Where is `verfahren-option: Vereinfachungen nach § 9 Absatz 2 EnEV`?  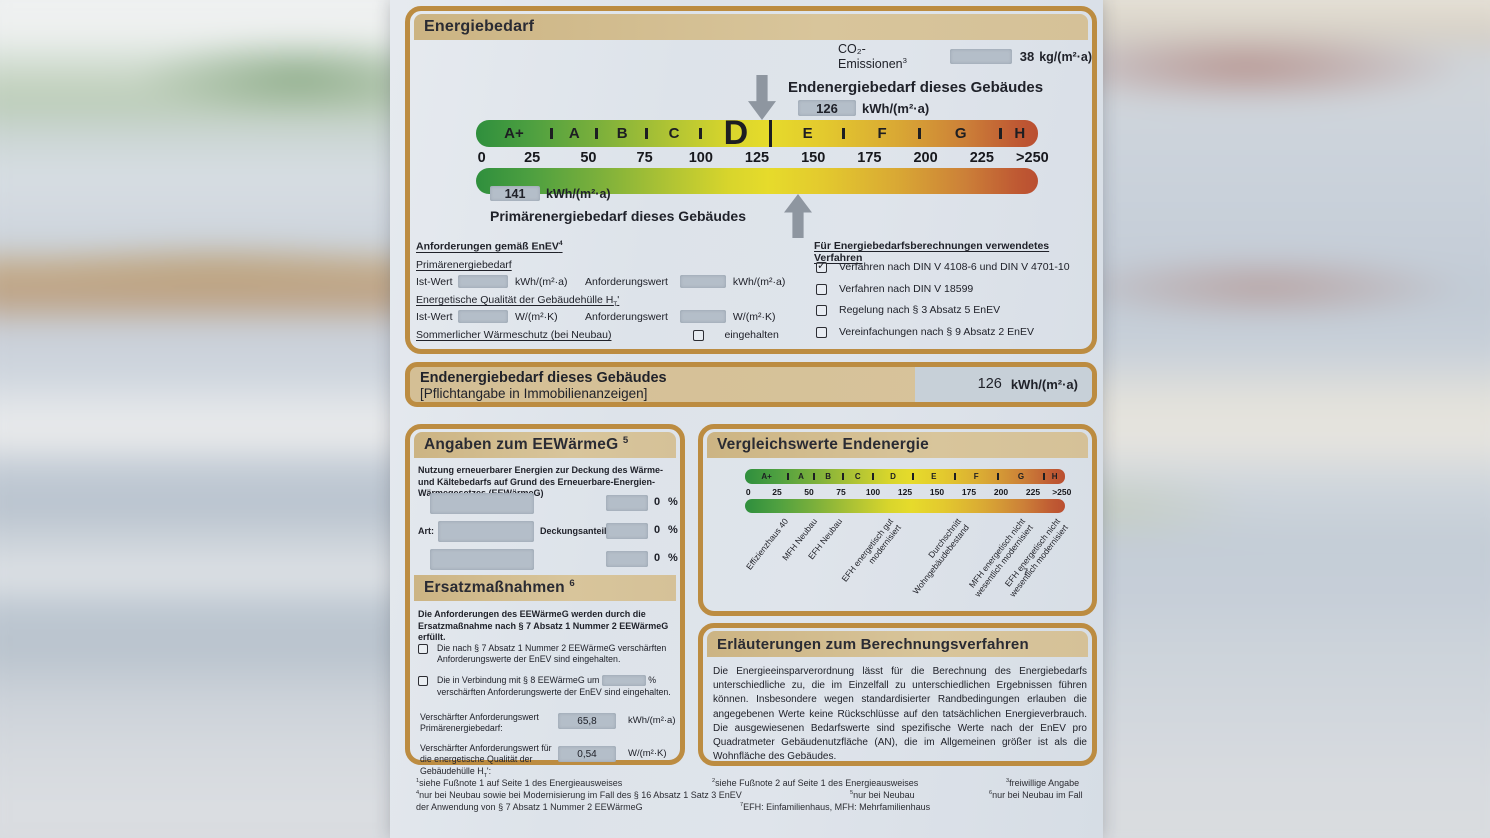
verfahren-option: Vereinfachungen nach § 9 Absatz 2 EnEV is located at coordinates (956, 332).